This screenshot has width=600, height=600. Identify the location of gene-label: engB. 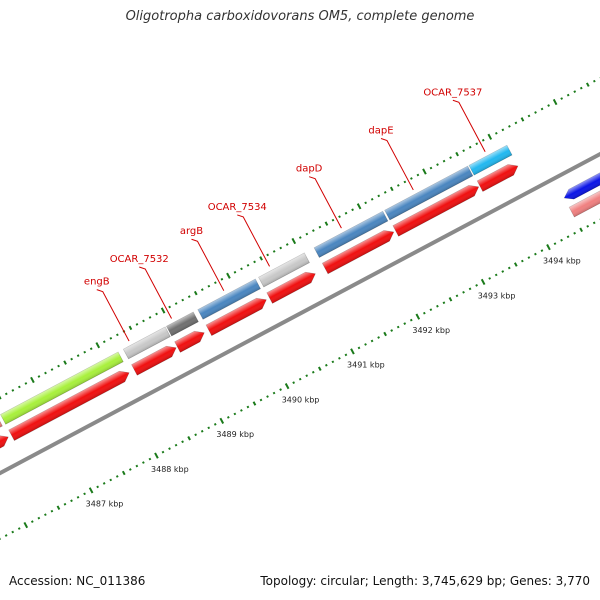
(97, 282).